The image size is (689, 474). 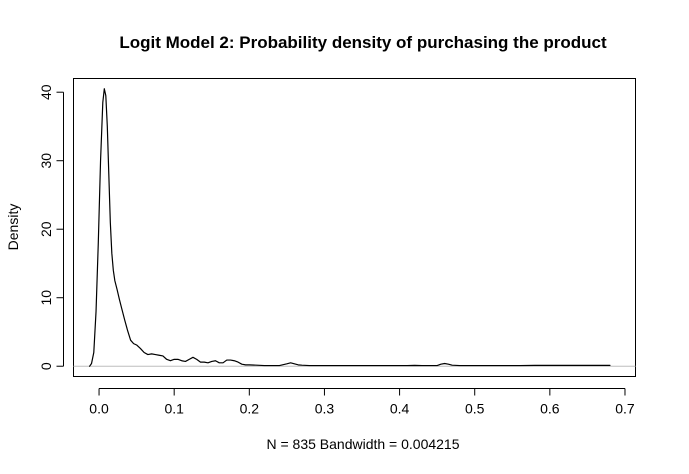 What do you see at coordinates (46, 366) in the screenshot?
I see `y-tick-label: 0` at bounding box center [46, 366].